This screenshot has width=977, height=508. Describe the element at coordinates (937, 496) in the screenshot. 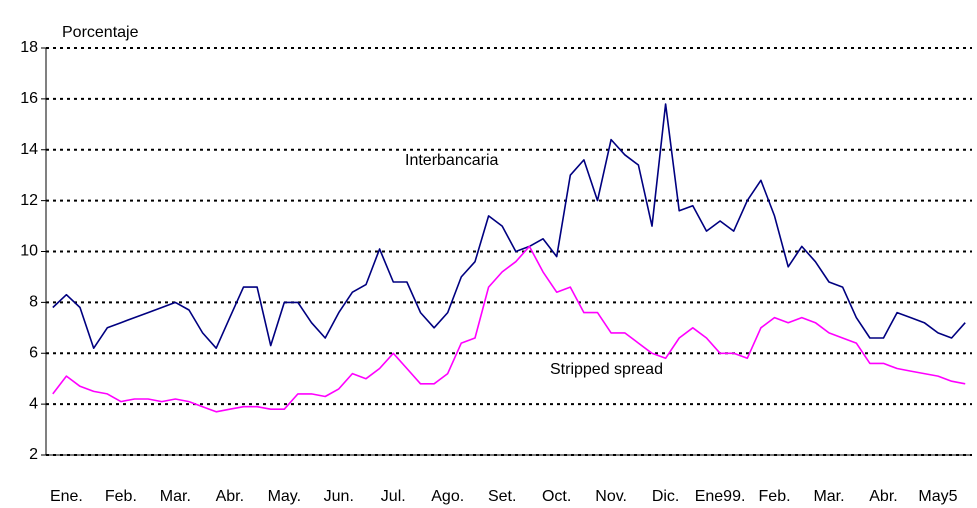

I see `x-tick-label: May5` at that location.